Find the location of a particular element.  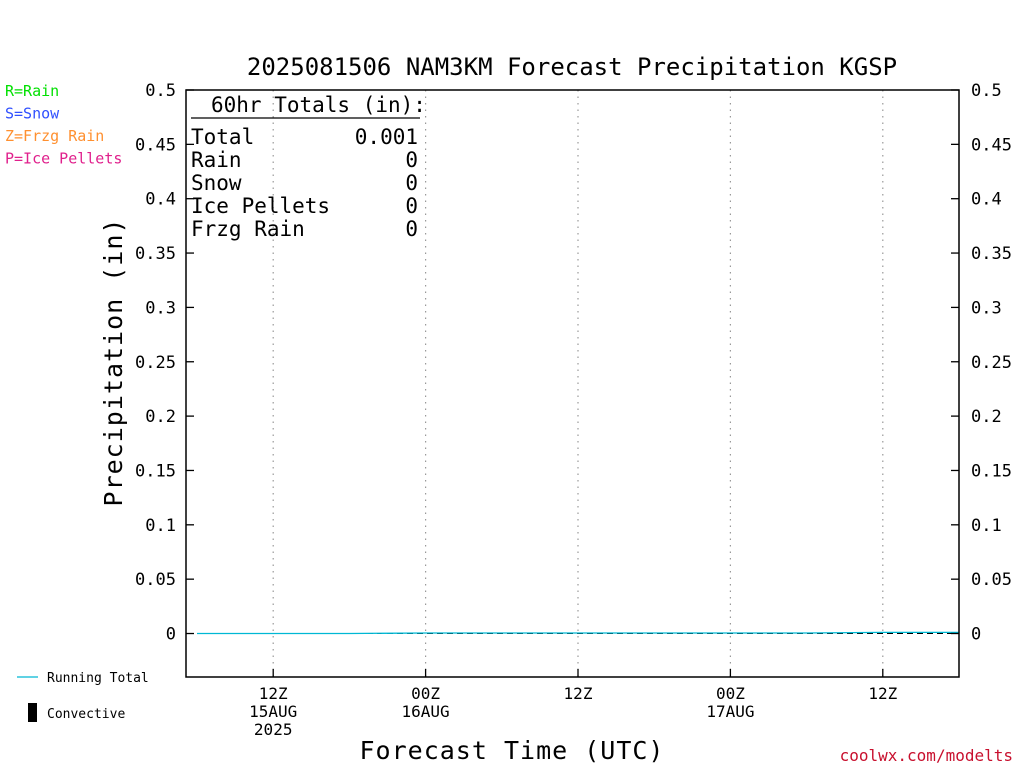

convective-swatch is located at coordinates (32, 712).